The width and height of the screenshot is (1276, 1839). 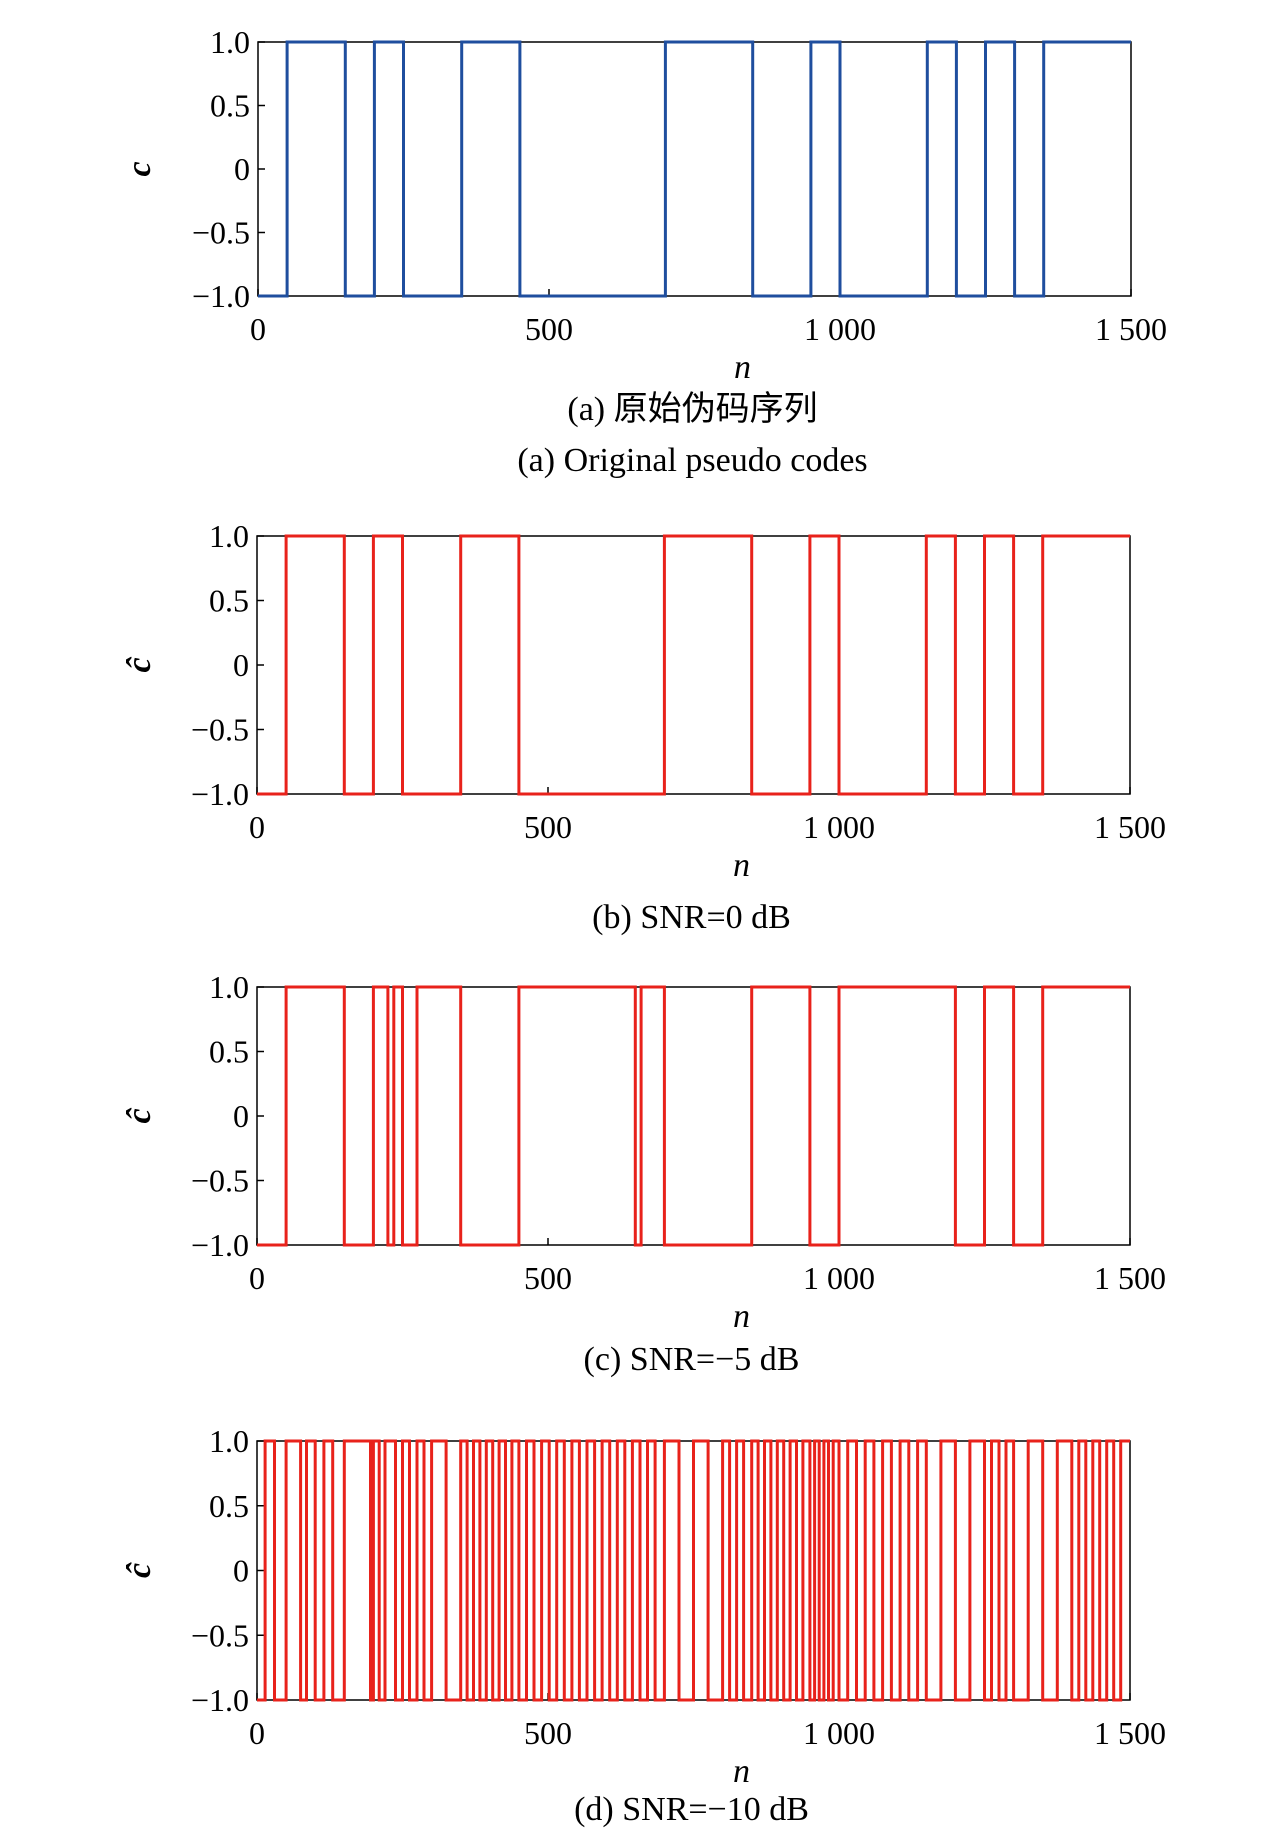 I want to click on caption-en: (b) SNR=0 dB, so click(x=691, y=917).